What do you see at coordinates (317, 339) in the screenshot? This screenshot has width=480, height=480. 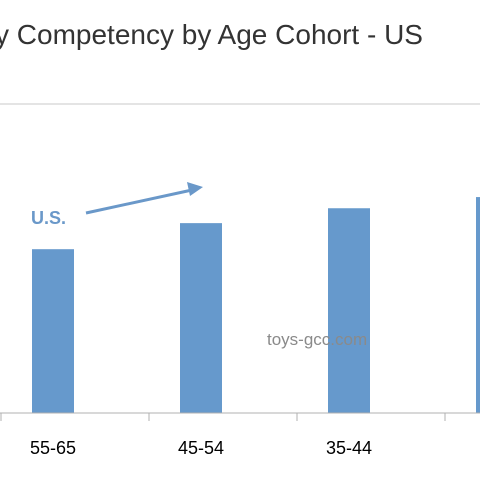 I see `watermark-text: toys-gcc.com` at bounding box center [317, 339].